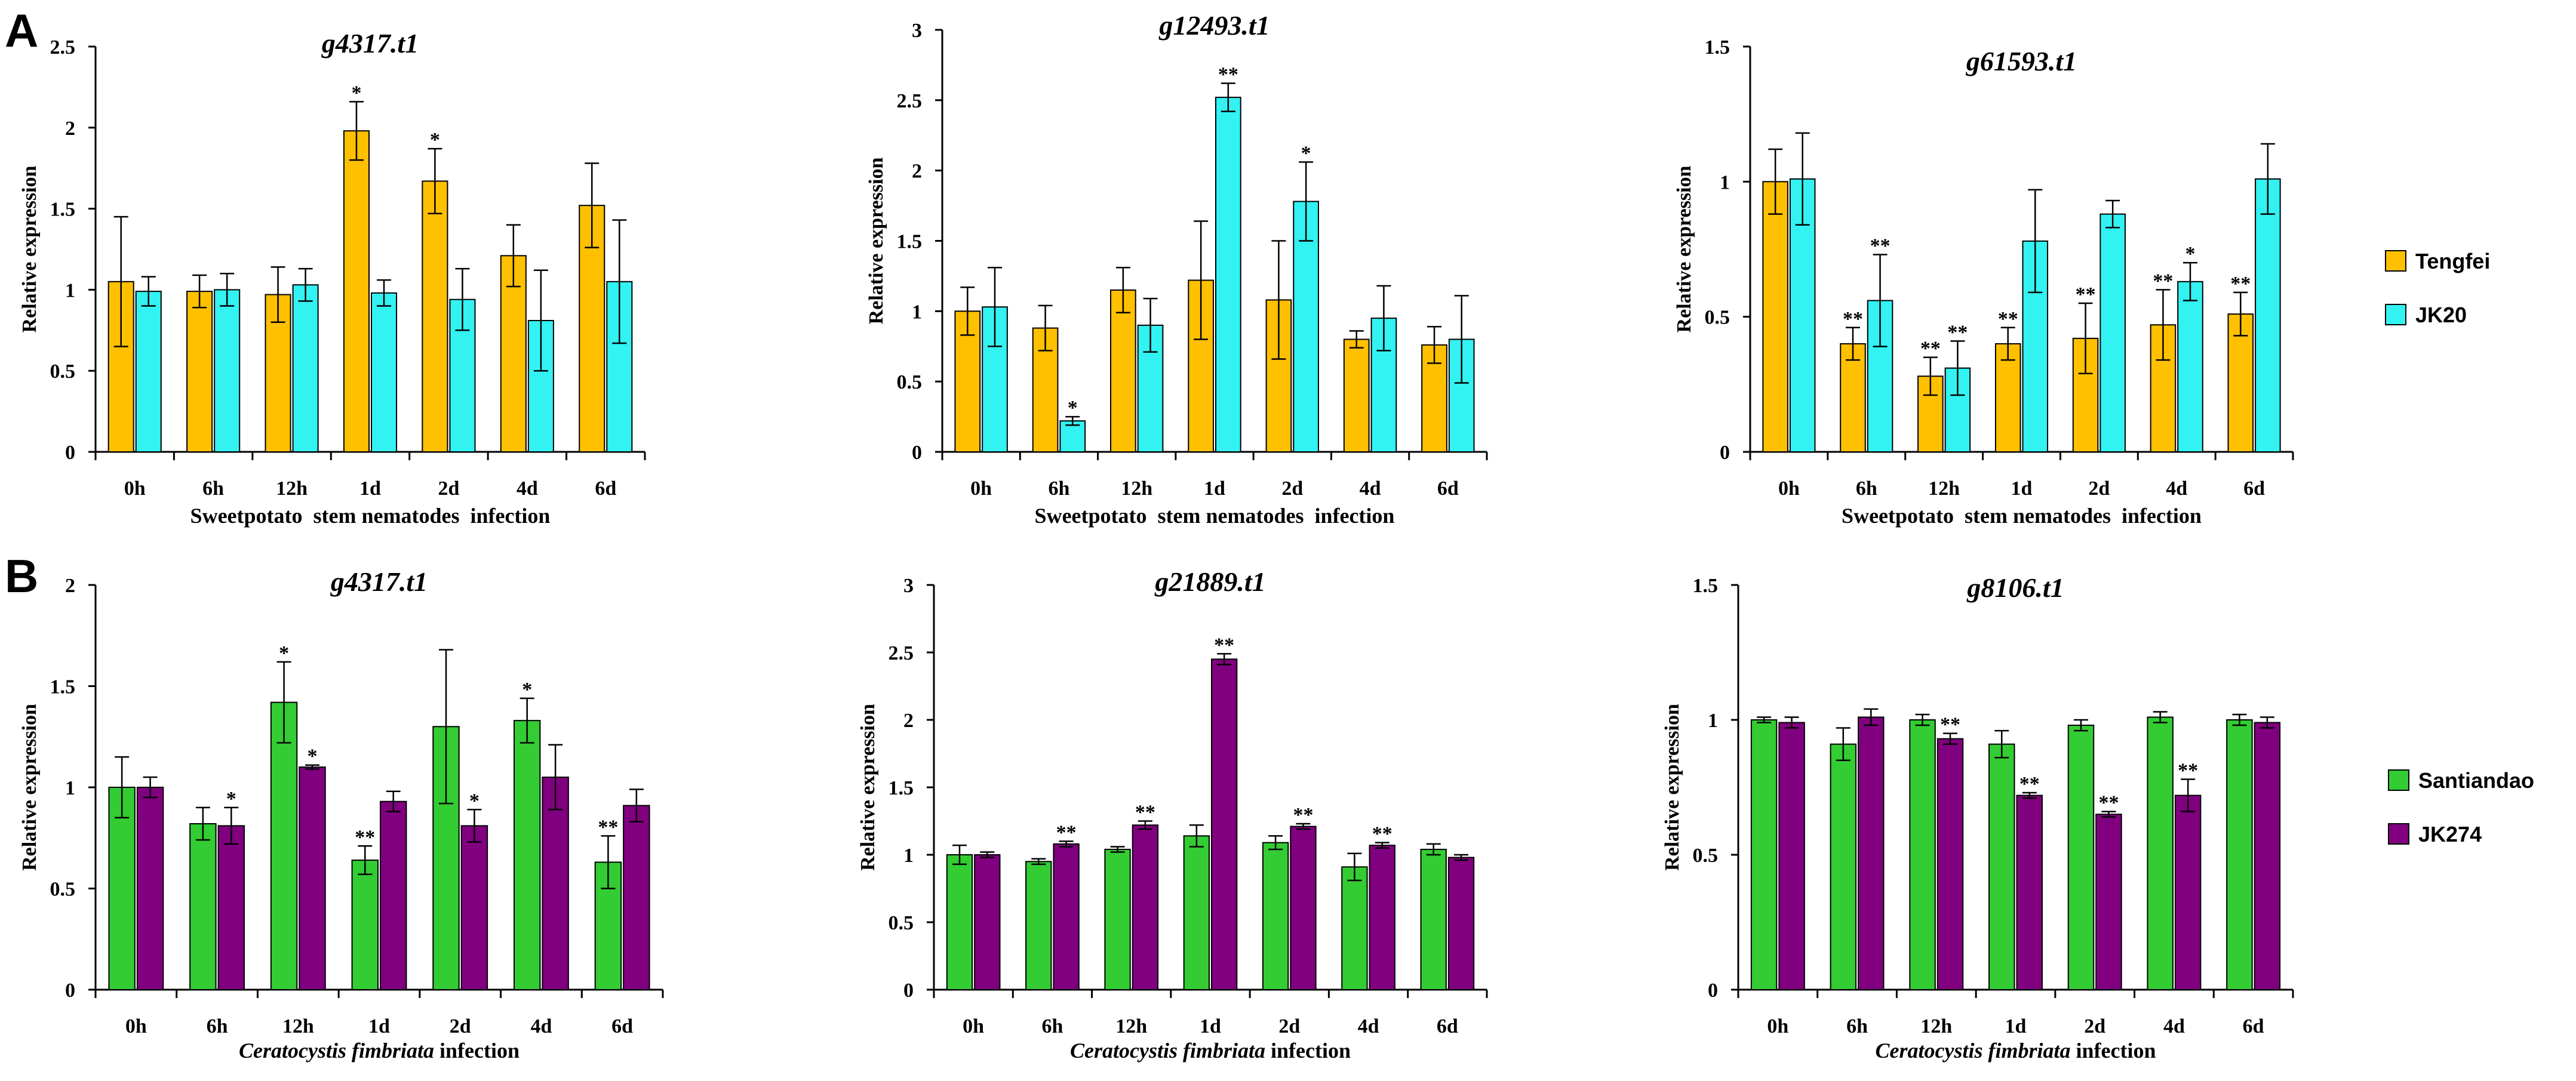  I want to click on legend-label: JK20, so click(2441, 315).